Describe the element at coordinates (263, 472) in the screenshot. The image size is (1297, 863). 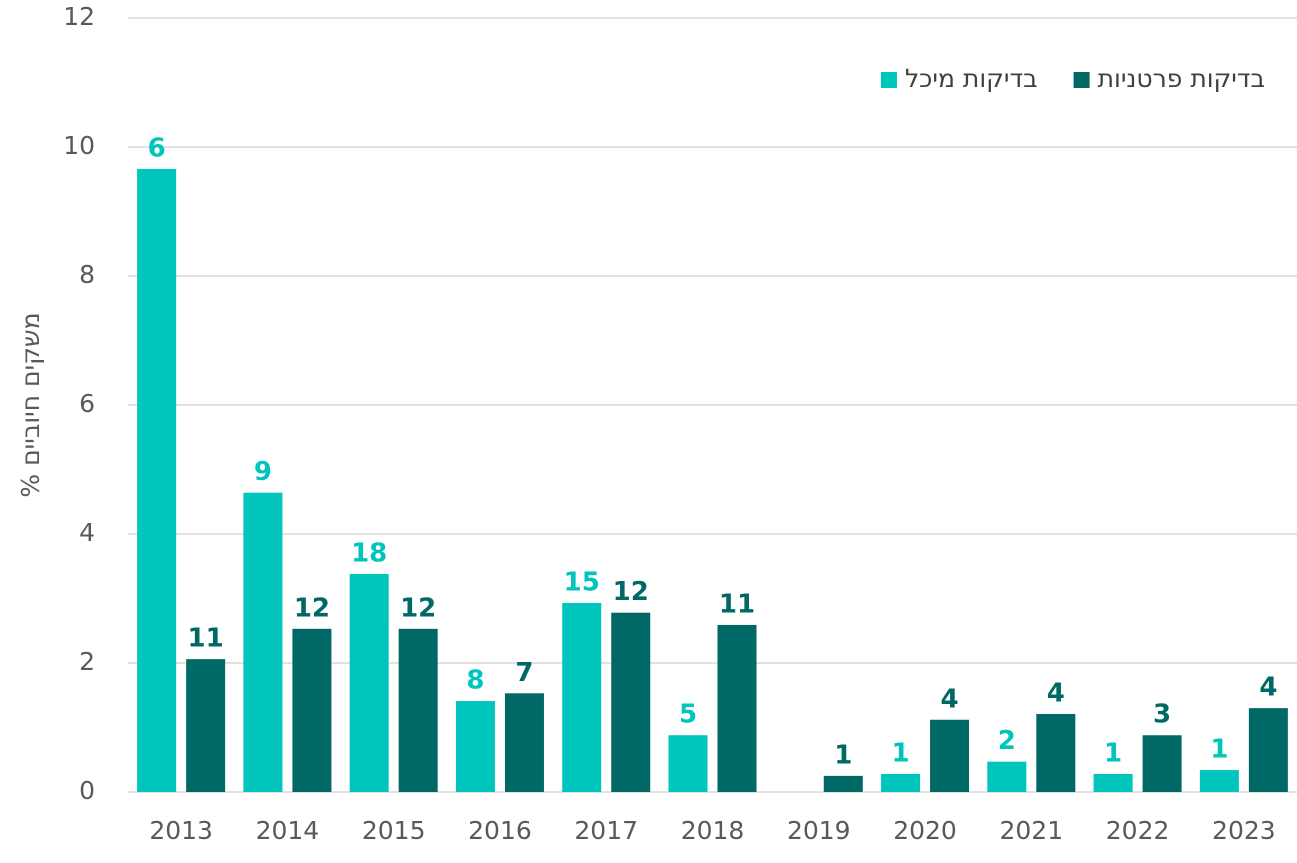
I see `data-label: 9` at that location.